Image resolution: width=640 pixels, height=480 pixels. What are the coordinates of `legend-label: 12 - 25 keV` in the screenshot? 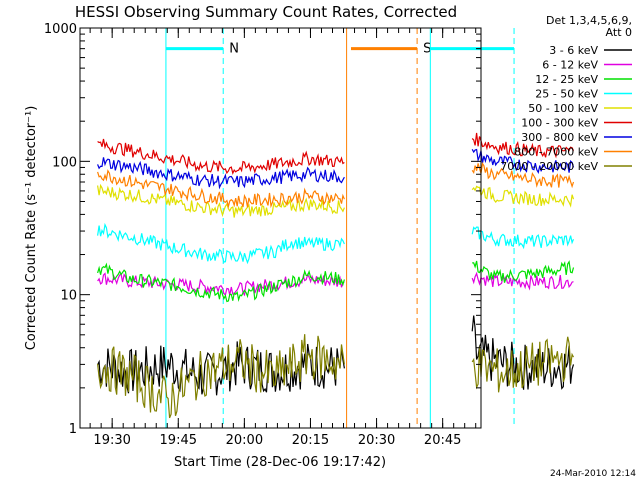 It's located at (566, 79).